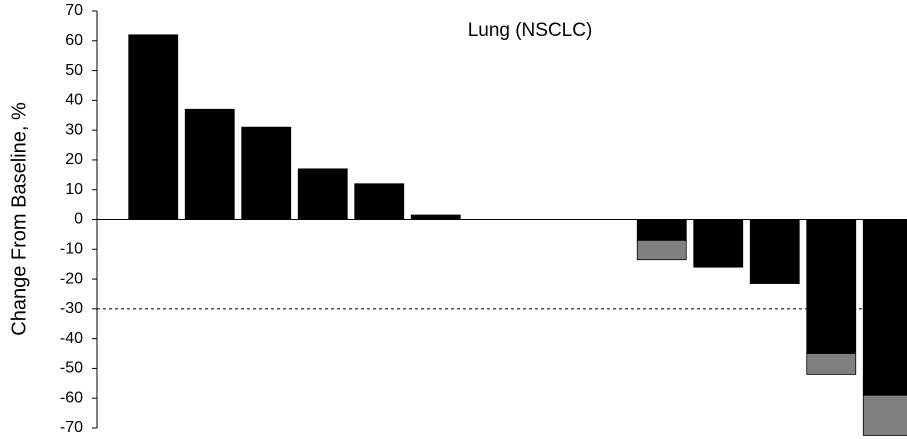  What do you see at coordinates (74, 40) in the screenshot?
I see `y-tick-label: 60` at bounding box center [74, 40].